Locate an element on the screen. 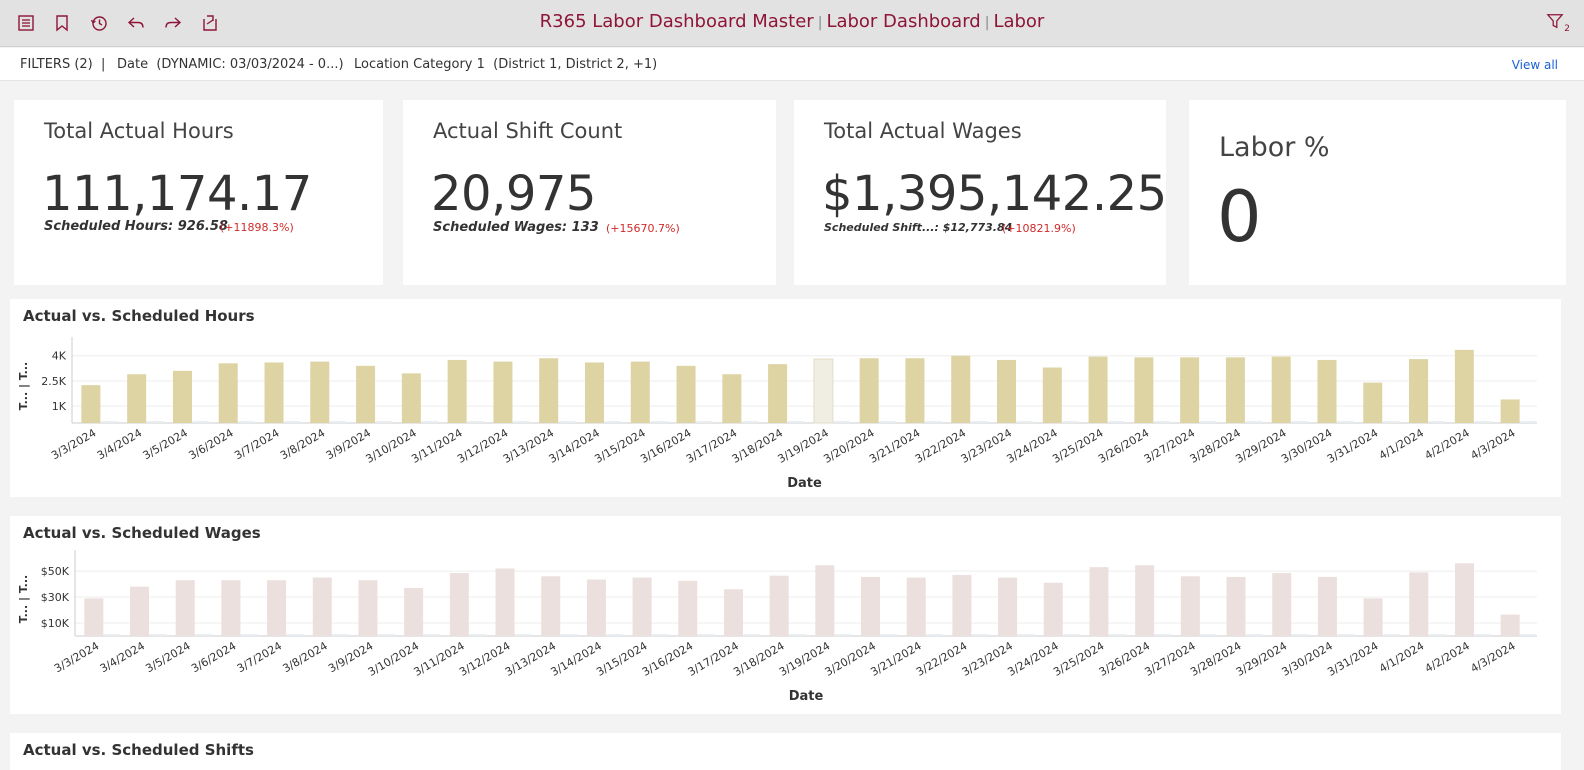 The height and width of the screenshot is (770, 1584). undo-icon is located at coordinates (136, 23).